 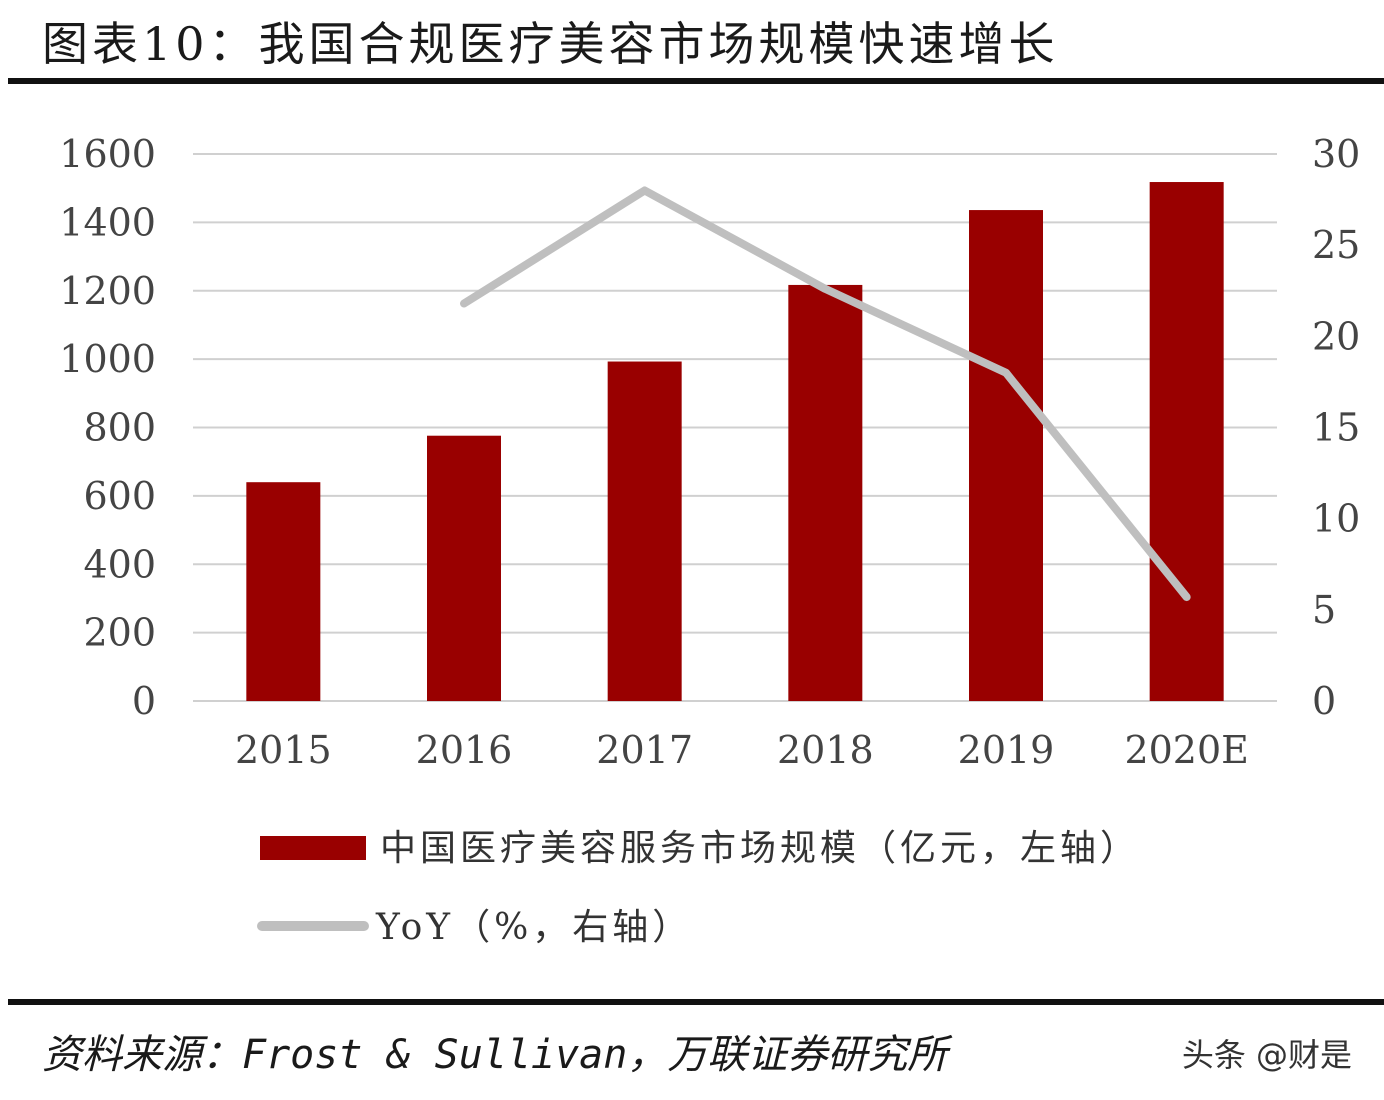 What do you see at coordinates (1336, 245) in the screenshot?
I see `right-tick-label: 25` at bounding box center [1336, 245].